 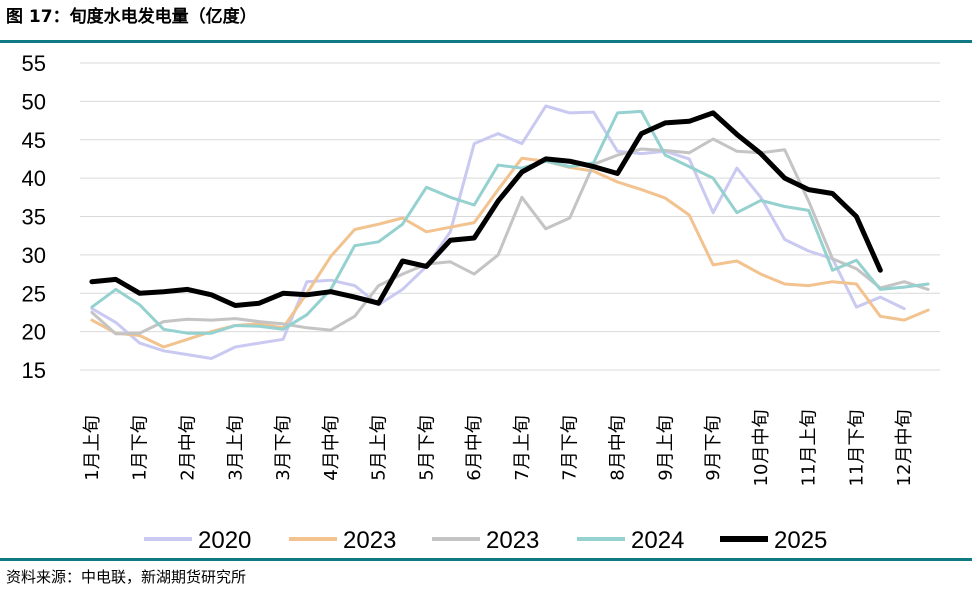 What do you see at coordinates (34, 255) in the screenshot?
I see `y-tick-label: 30` at bounding box center [34, 255].